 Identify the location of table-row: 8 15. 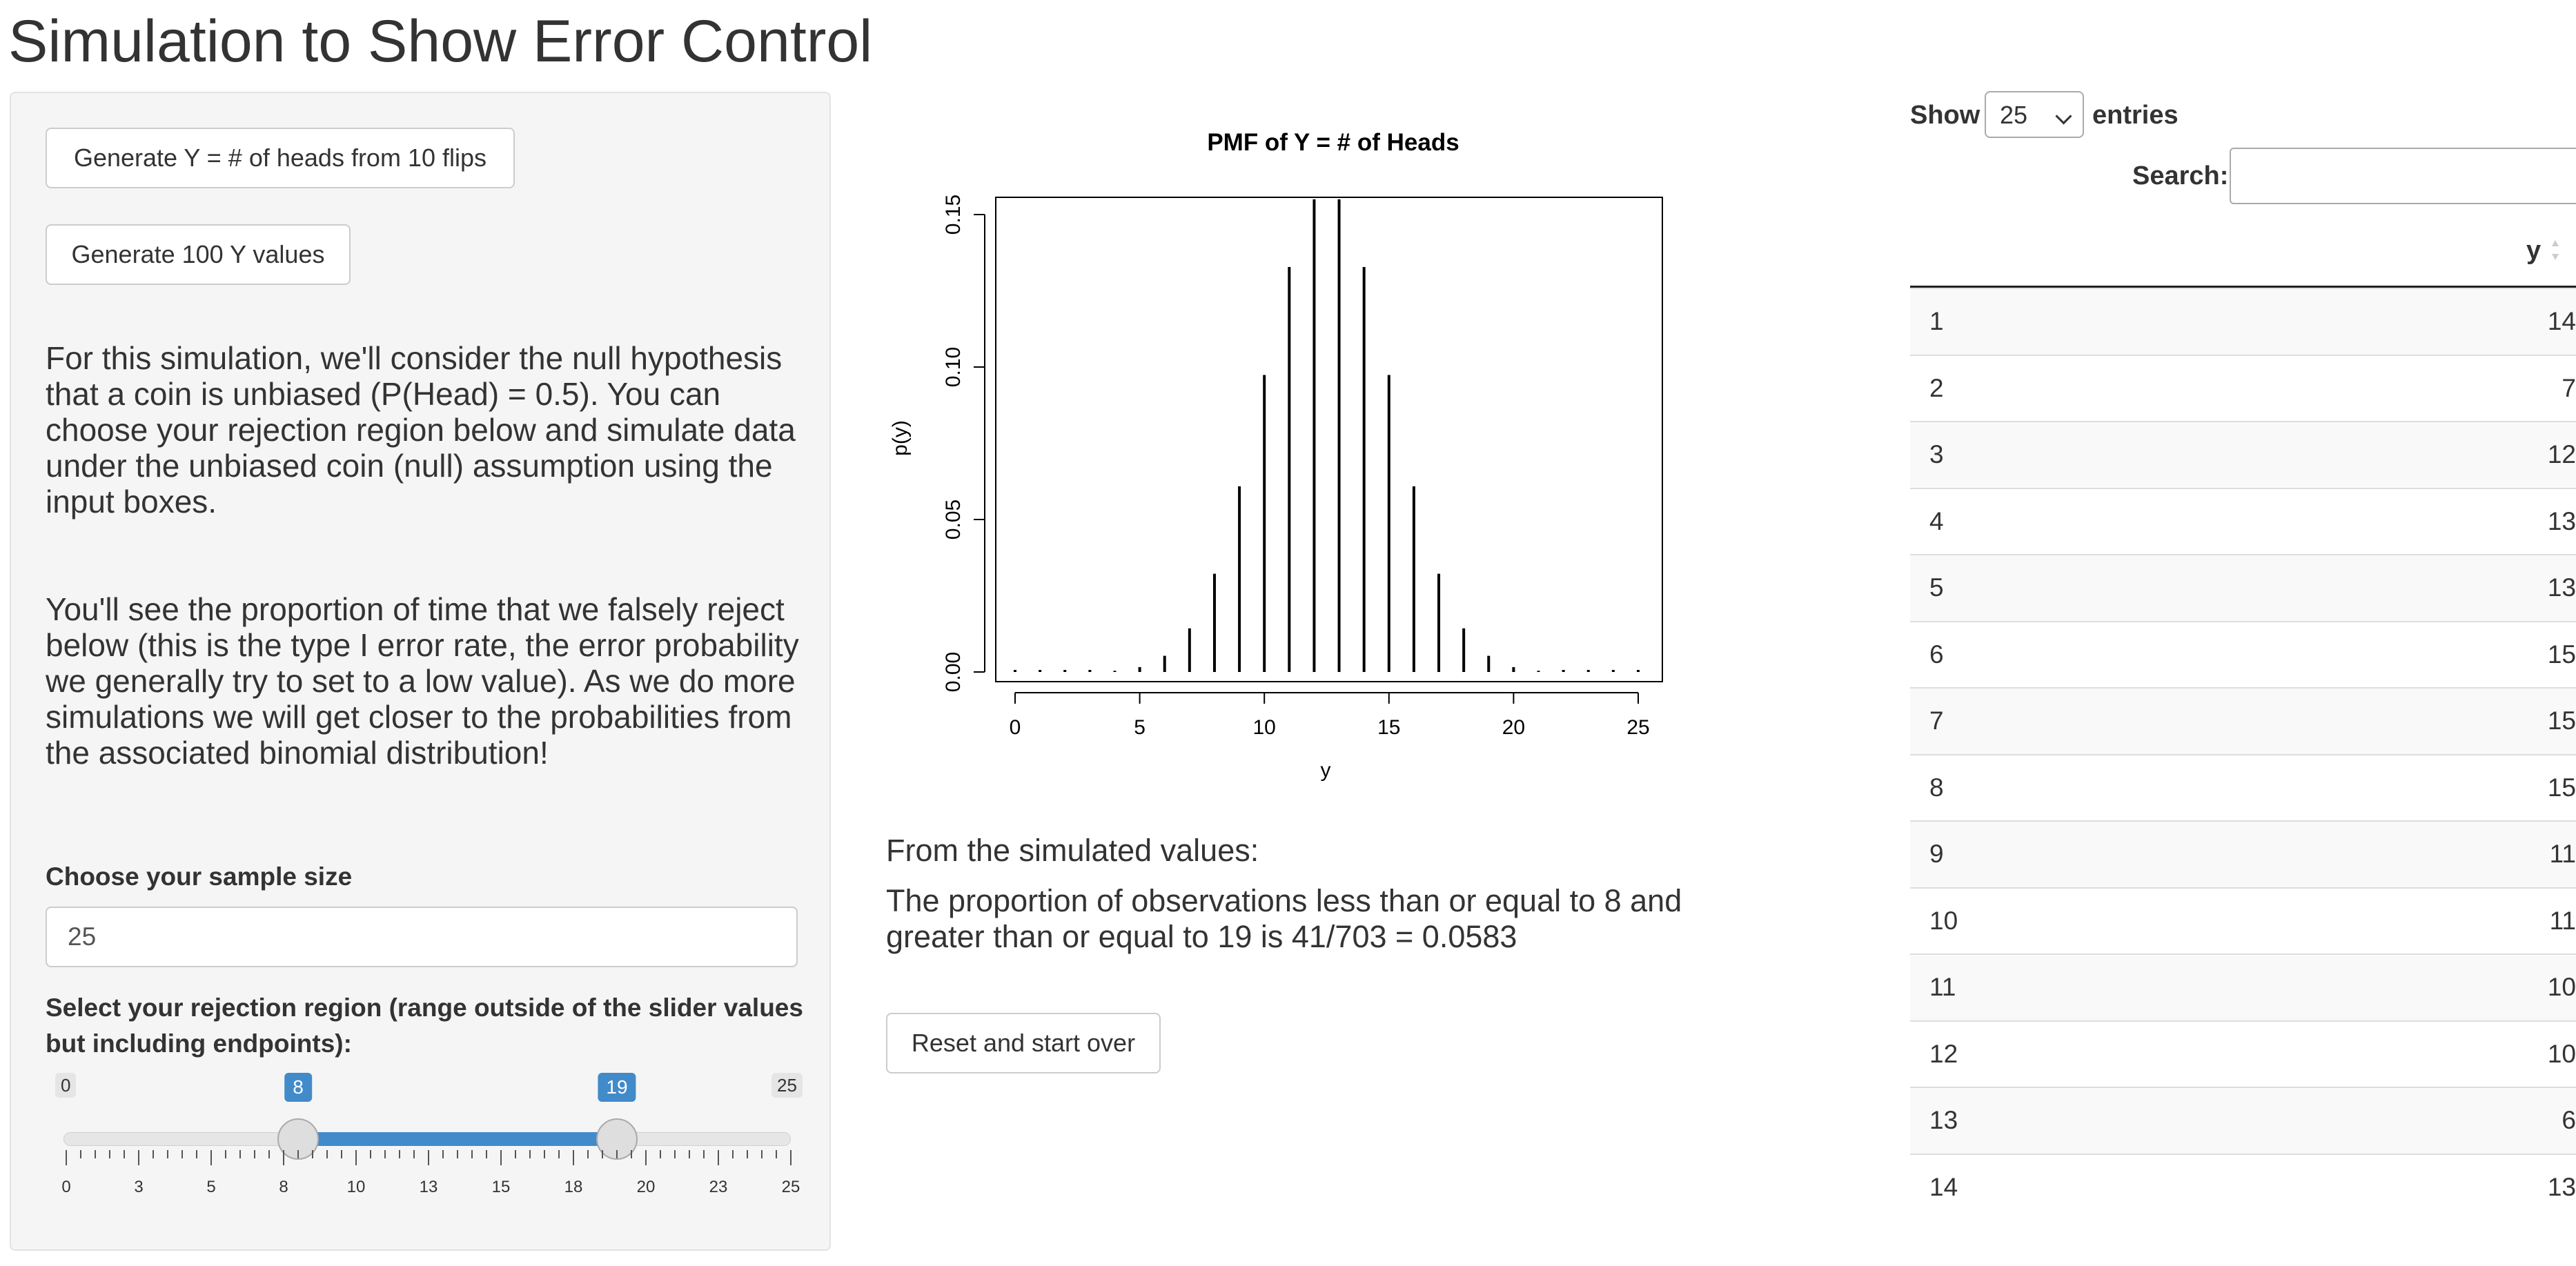
(2243, 786).